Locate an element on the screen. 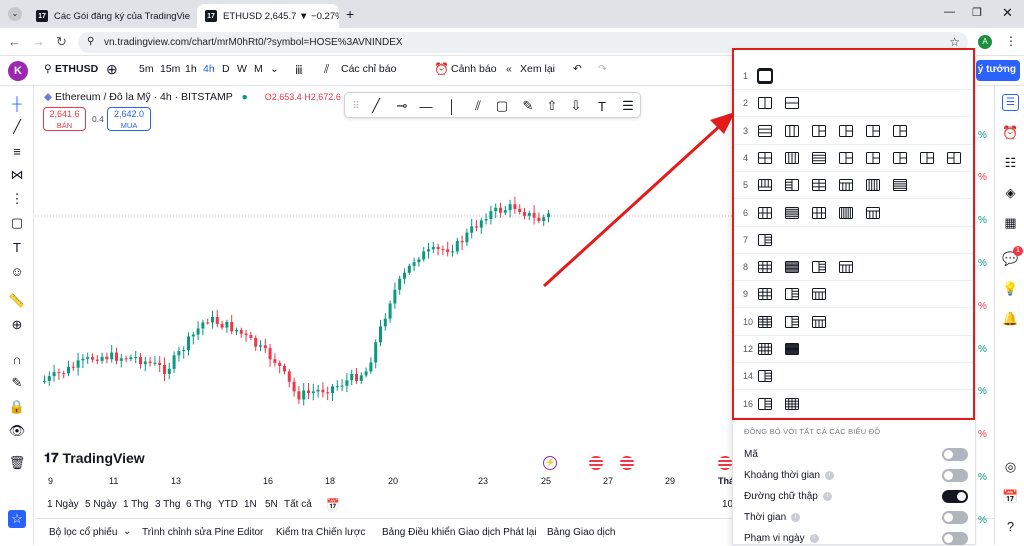 This screenshot has width=1024, height=546. interval-5m: 5m is located at coordinates (146, 69).